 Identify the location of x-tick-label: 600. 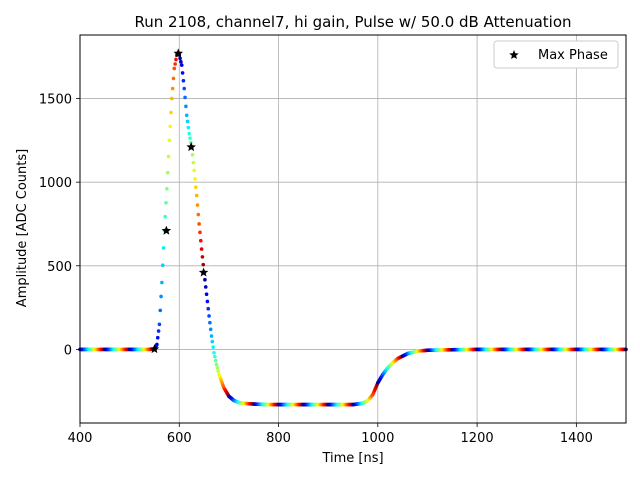
(179, 438).